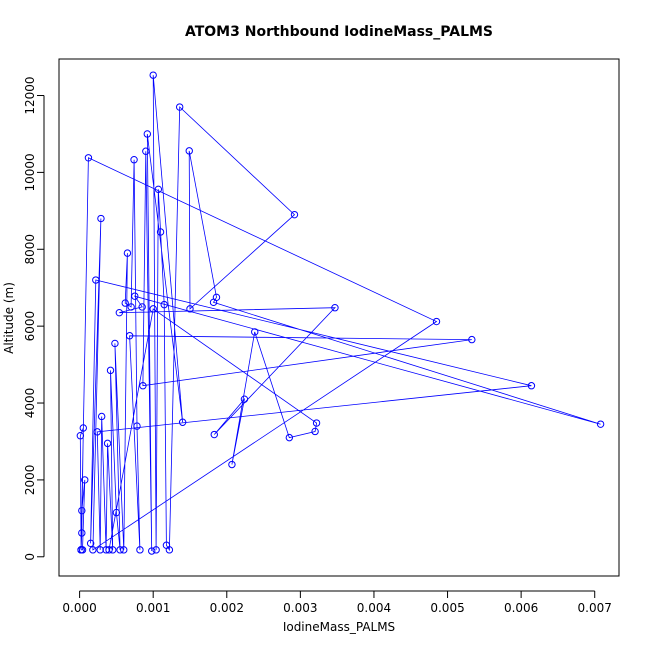 The height and width of the screenshot is (650, 650). I want to click on y-axis: 0 2000 4000 6000 8000 10000 12000, so click(34, 318).